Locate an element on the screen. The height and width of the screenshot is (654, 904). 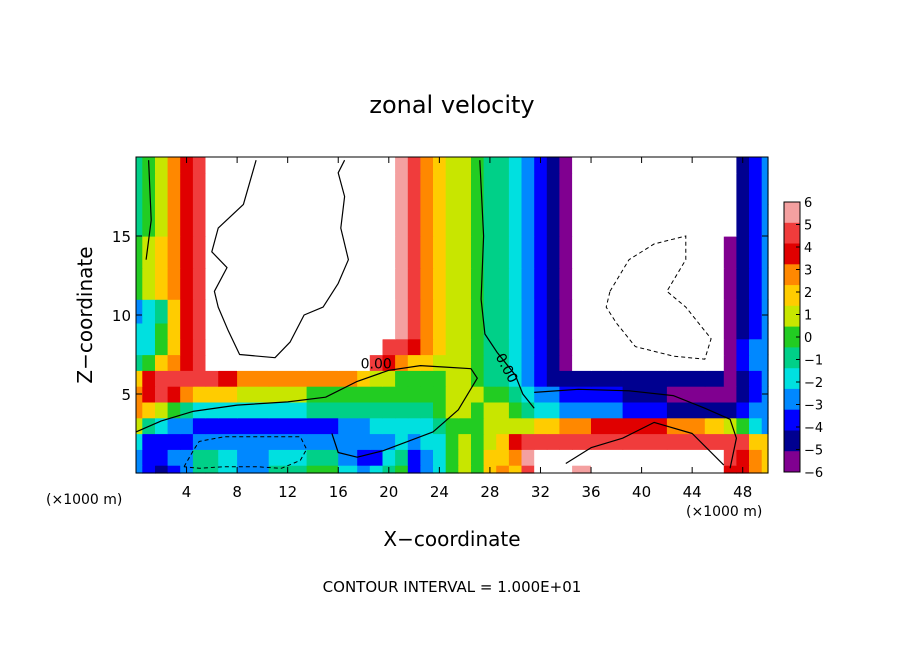
contour-line-dashed is located at coordinates (658, 297).